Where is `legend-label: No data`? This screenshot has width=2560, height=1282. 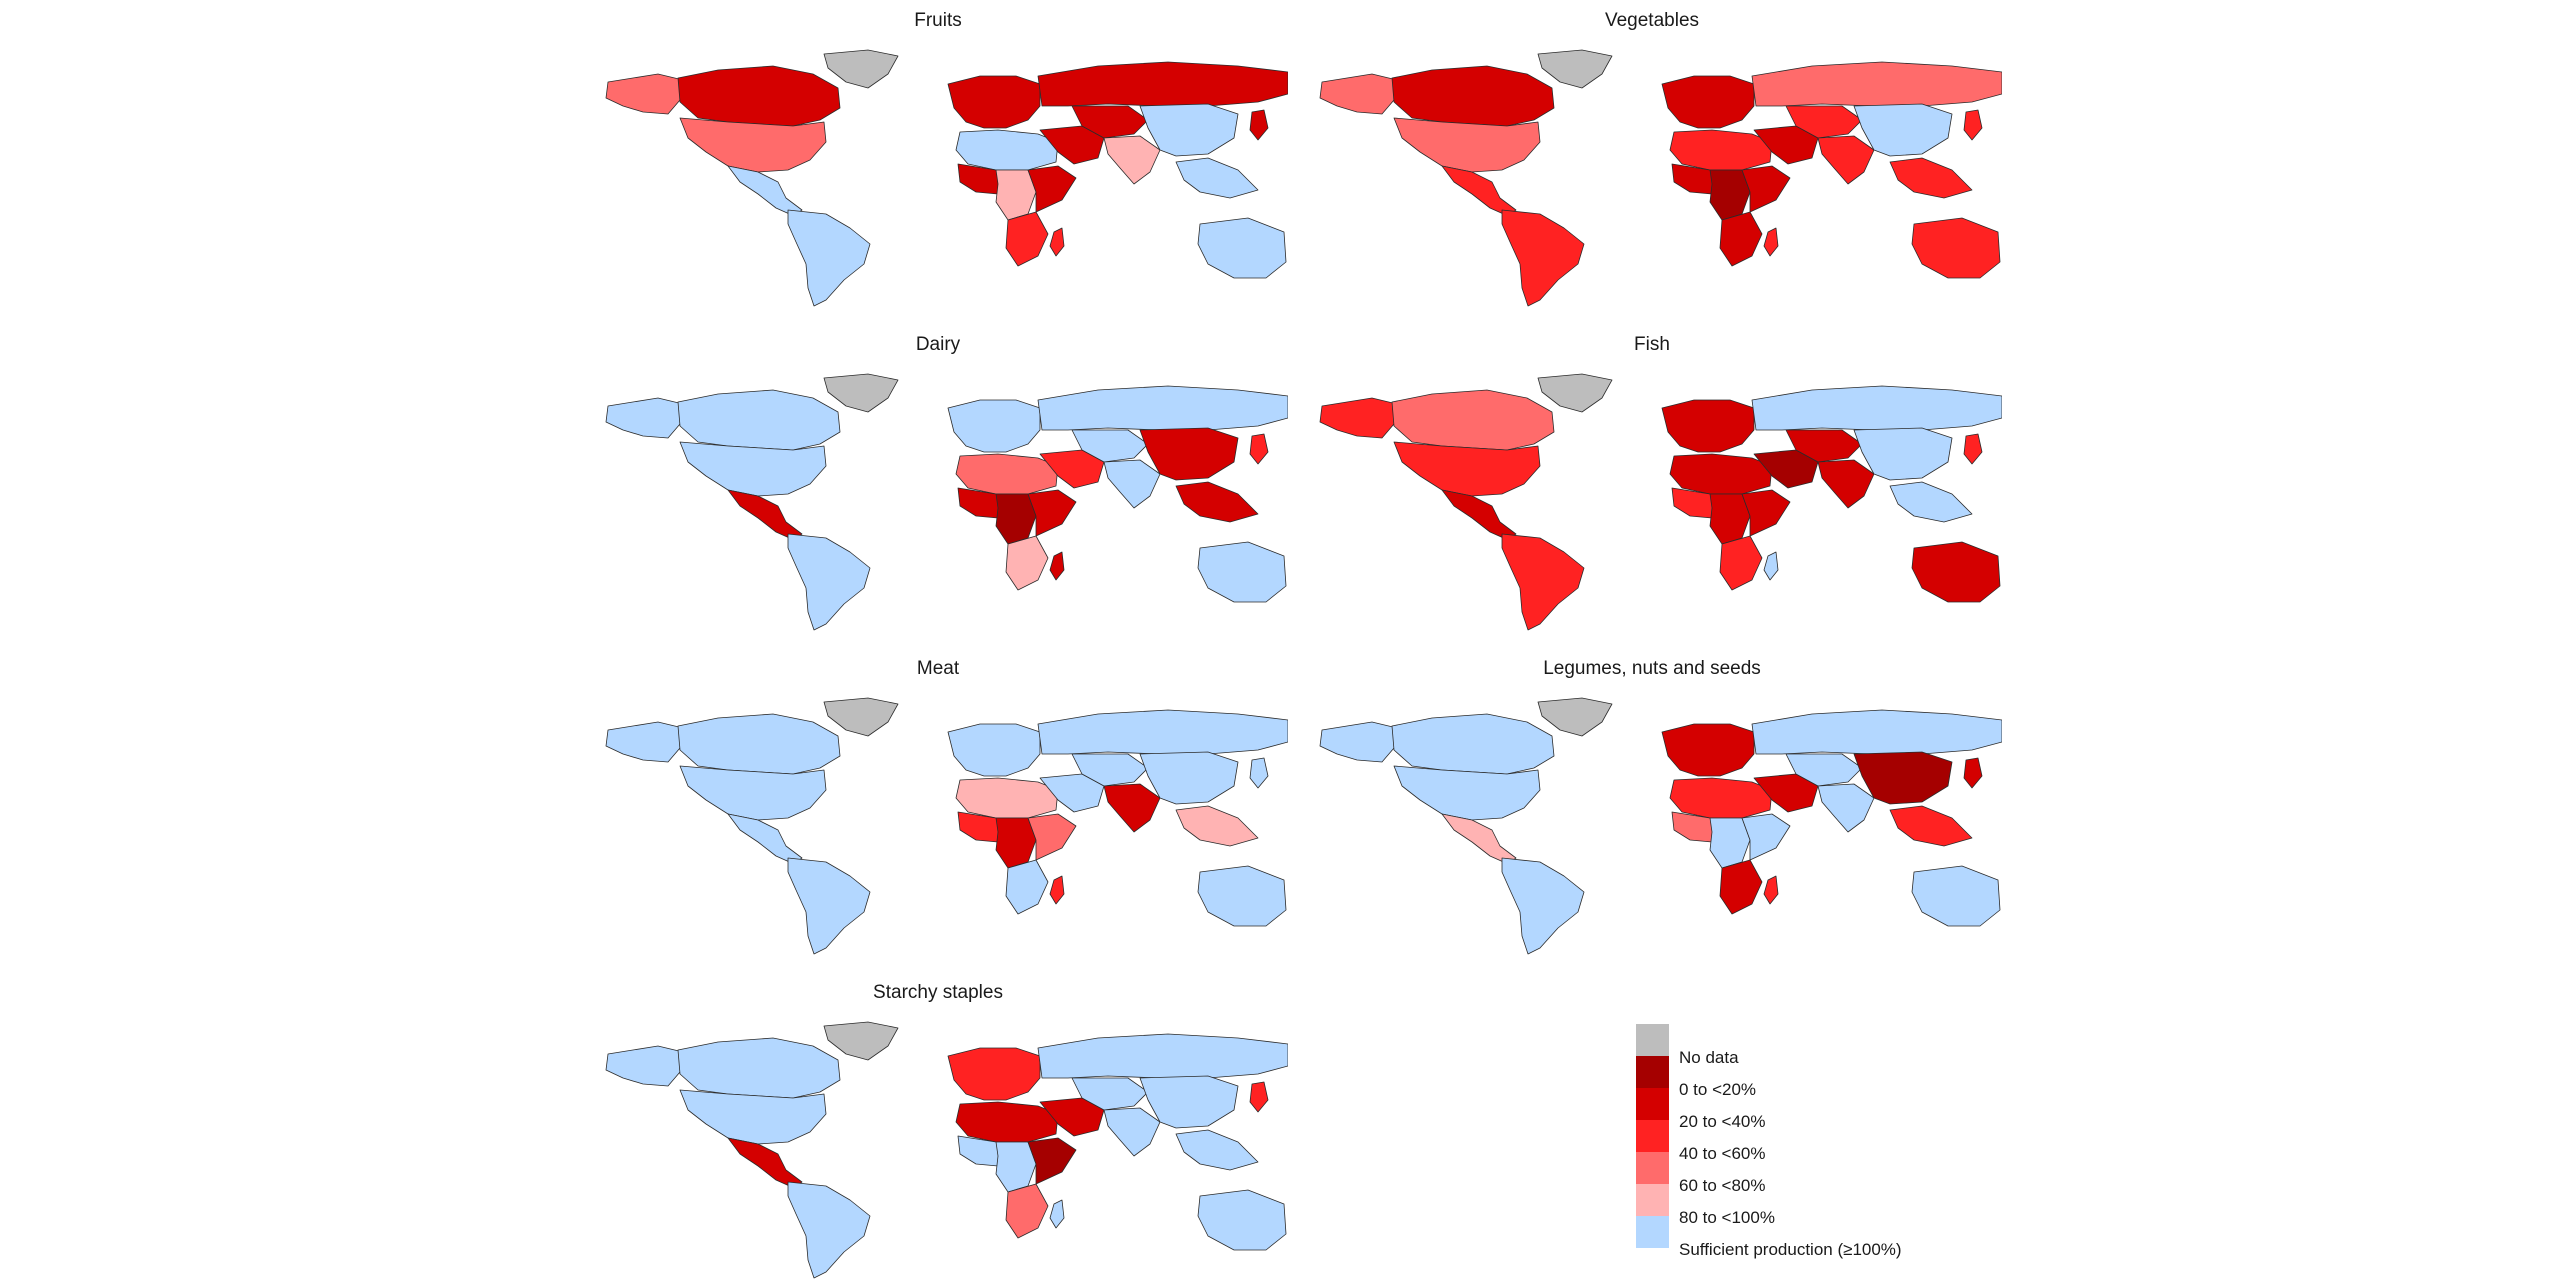
legend-label: No data is located at coordinates (1709, 1057).